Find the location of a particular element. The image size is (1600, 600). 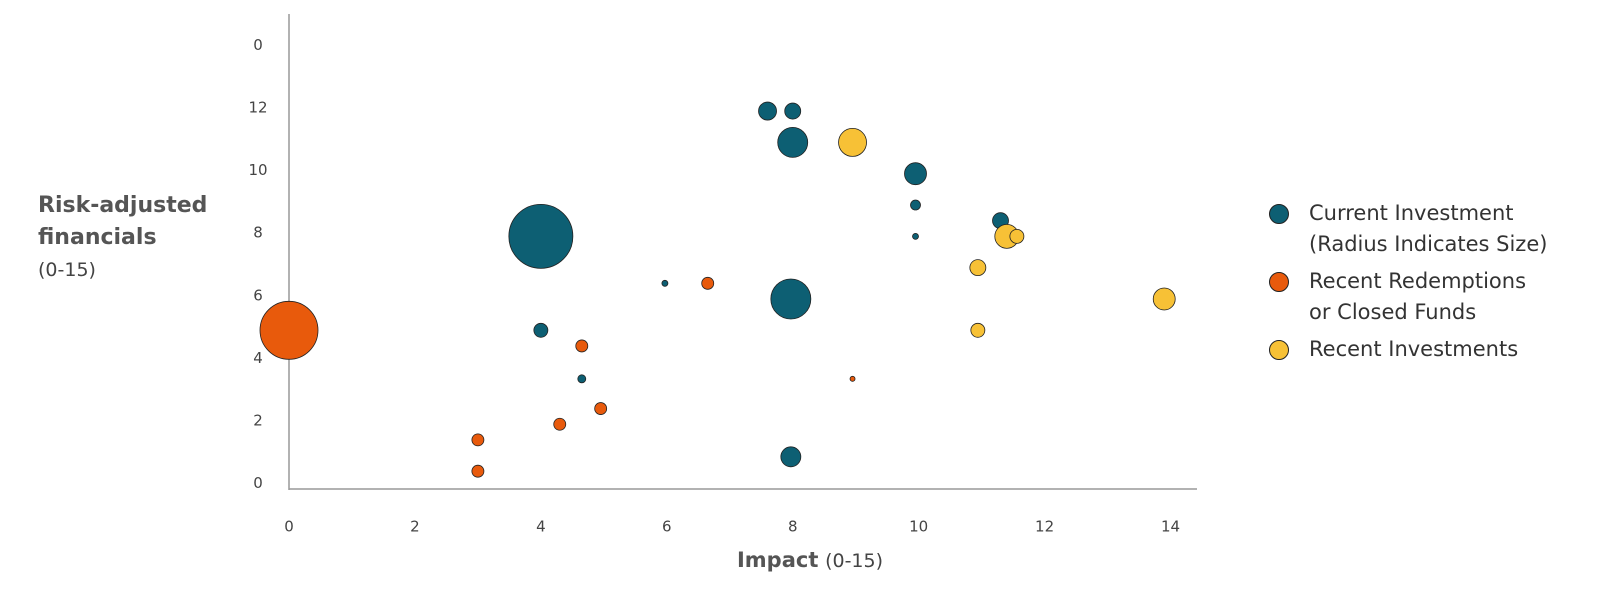

x-label: Impact is located at coordinates (777, 560).